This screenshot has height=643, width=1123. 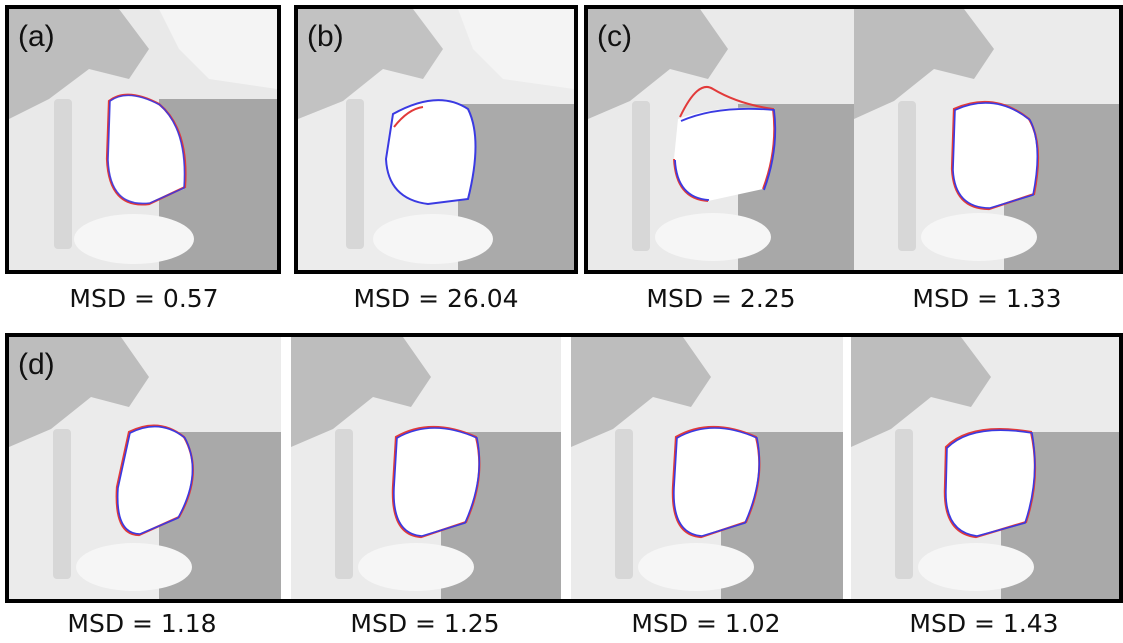 What do you see at coordinates (987, 298) in the screenshot?
I see `caption-msd-c2: MSD = 1.33` at bounding box center [987, 298].